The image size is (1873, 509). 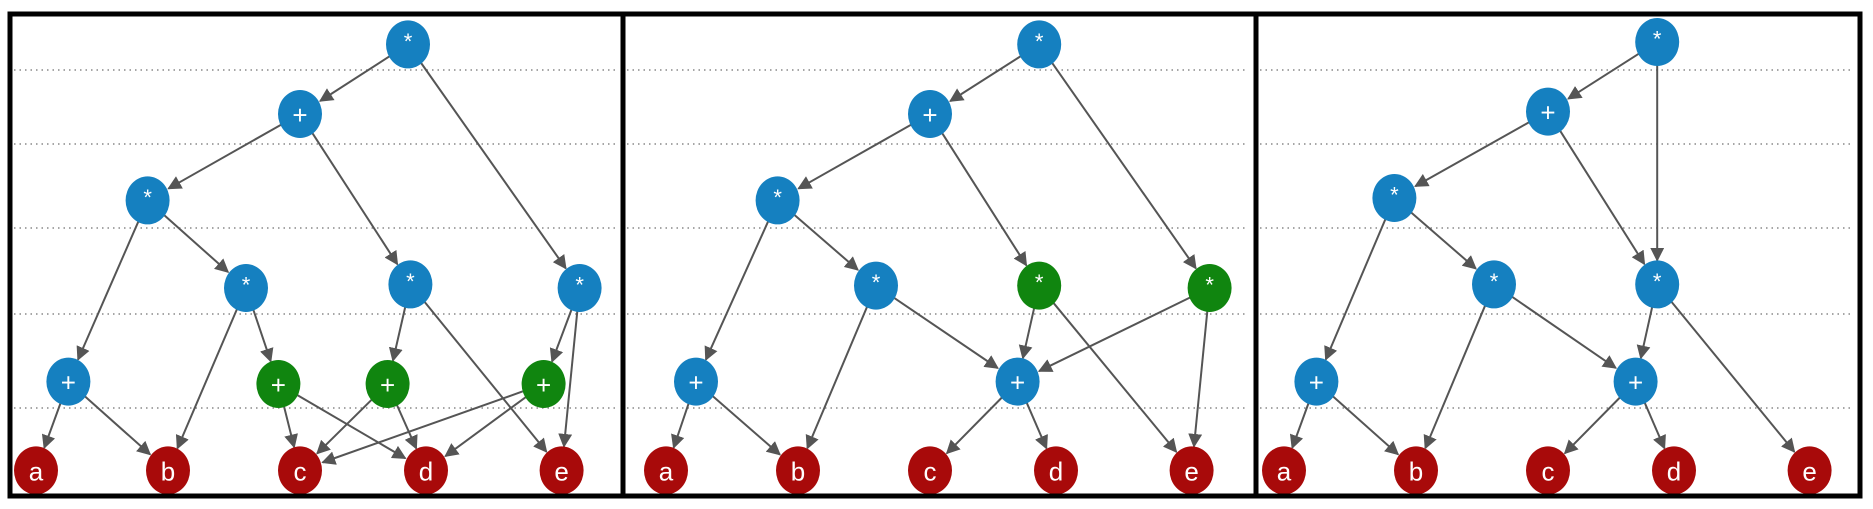 What do you see at coordinates (397, 333) in the screenshot?
I see `edge-m3-to-g2` at bounding box center [397, 333].